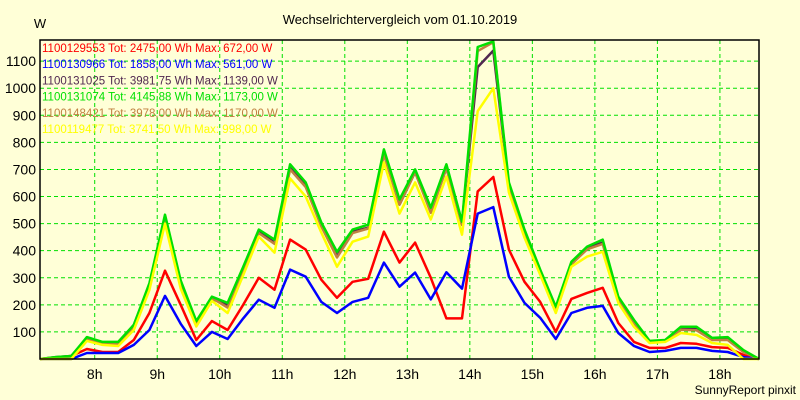 Image resolution: width=800 pixels, height=400 pixels. What do you see at coordinates (532, 374) in the screenshot?
I see `x-tick-label: 15h` at bounding box center [532, 374].